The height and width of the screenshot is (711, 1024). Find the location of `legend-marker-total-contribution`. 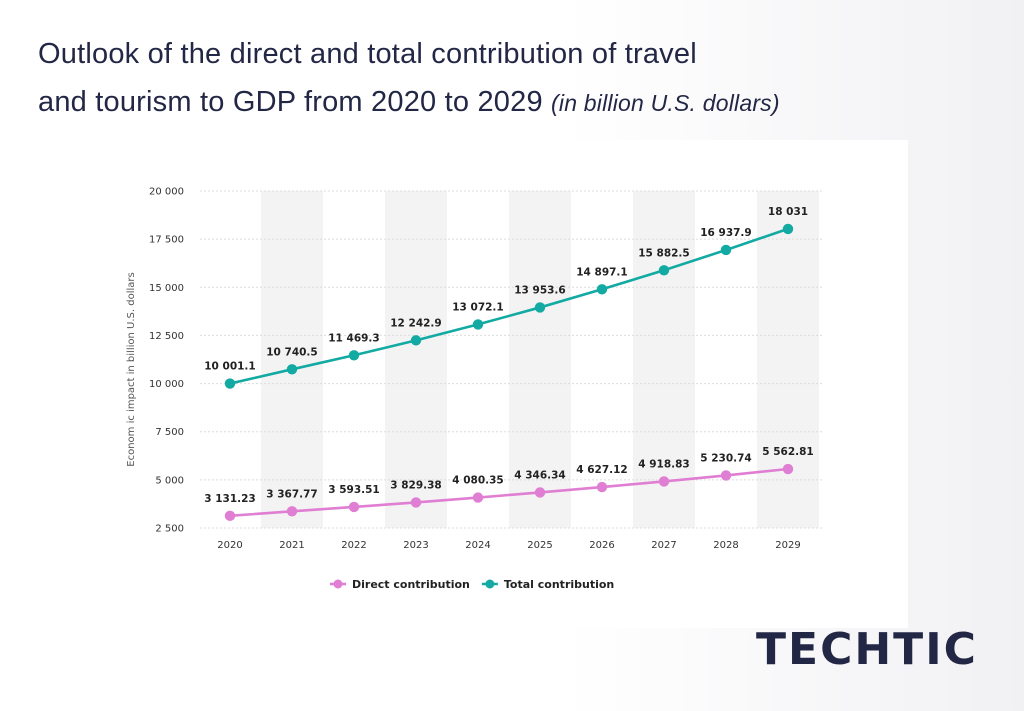

legend-marker-total-contribution is located at coordinates (490, 584).